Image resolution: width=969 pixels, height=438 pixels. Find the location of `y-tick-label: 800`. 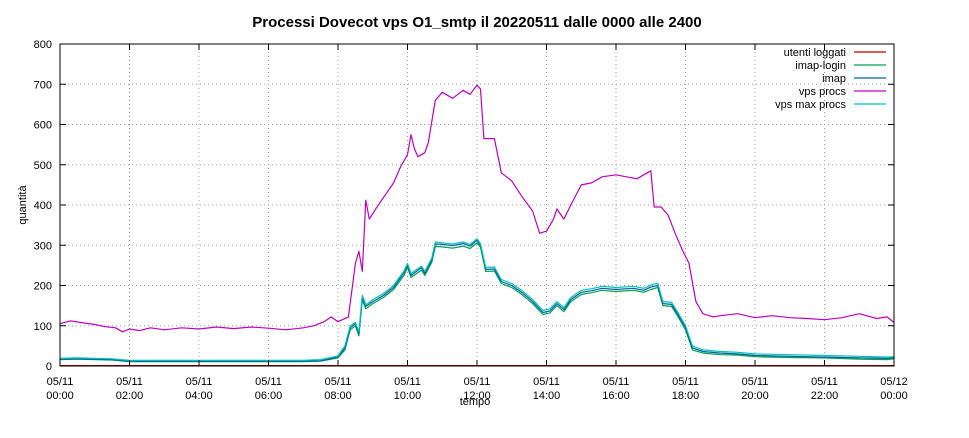

y-tick-label: 800 is located at coordinates (43, 45).